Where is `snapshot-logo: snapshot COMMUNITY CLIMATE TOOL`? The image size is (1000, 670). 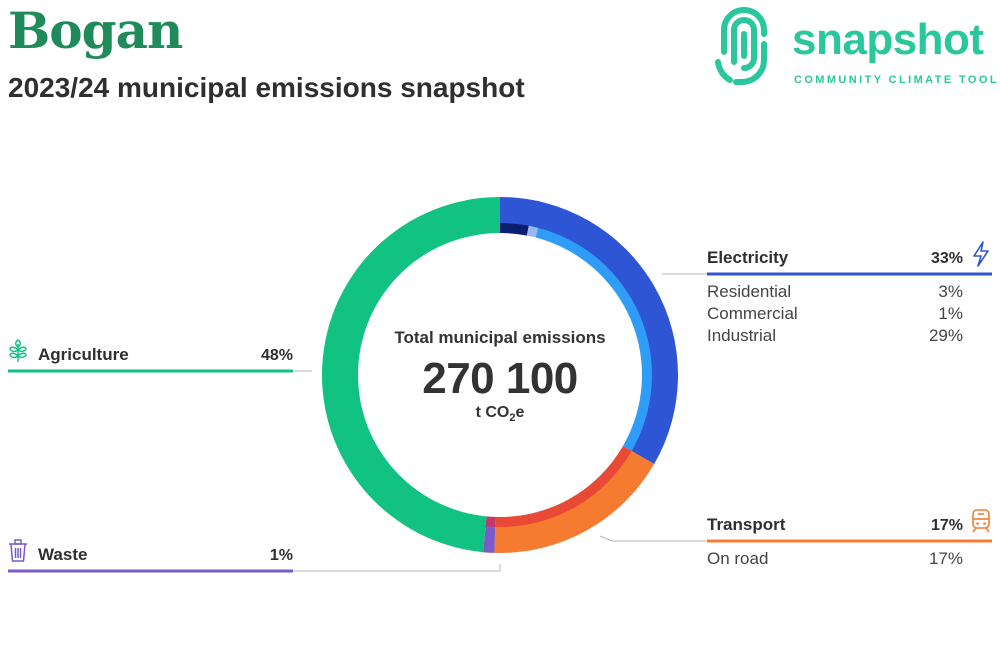 snapshot-logo: snapshot COMMUNITY CLIMATE TOOL is located at coordinates (856, 46).